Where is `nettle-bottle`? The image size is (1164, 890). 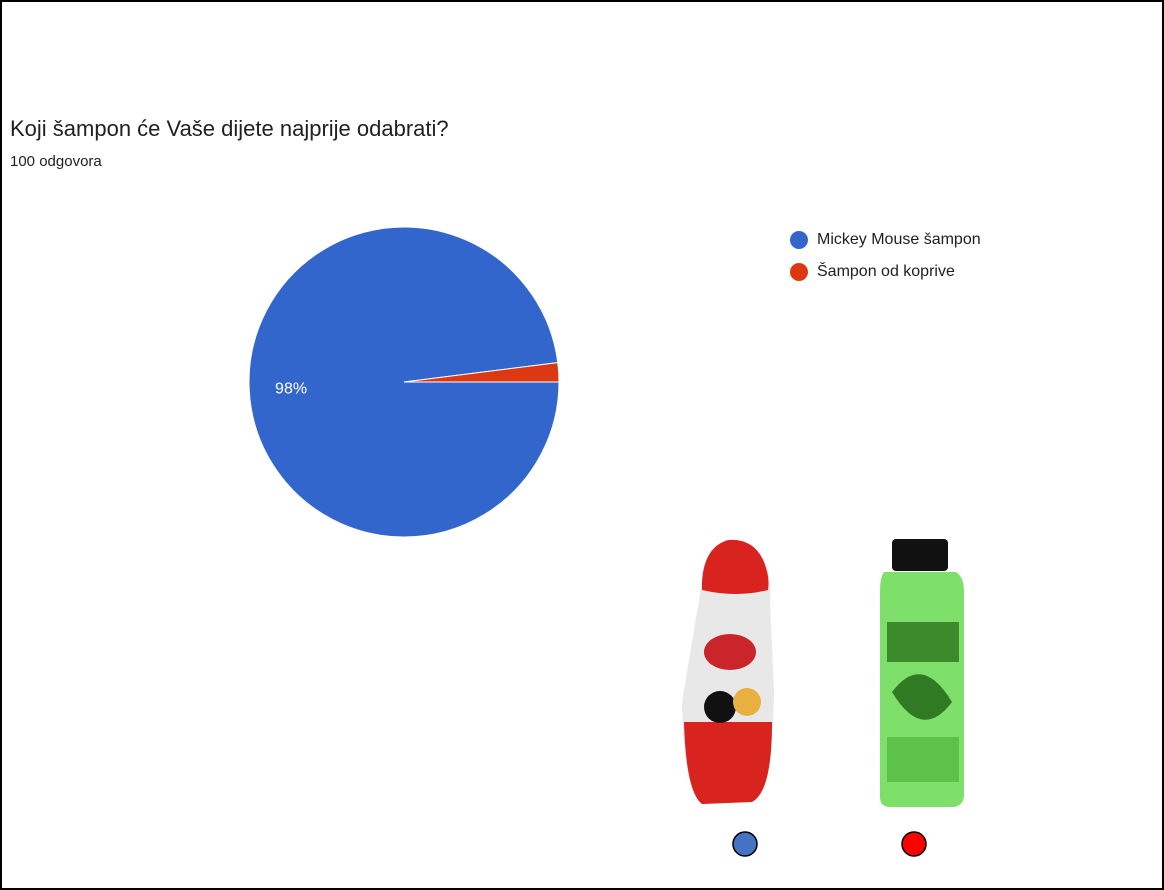
nettle-bottle is located at coordinates (922, 673).